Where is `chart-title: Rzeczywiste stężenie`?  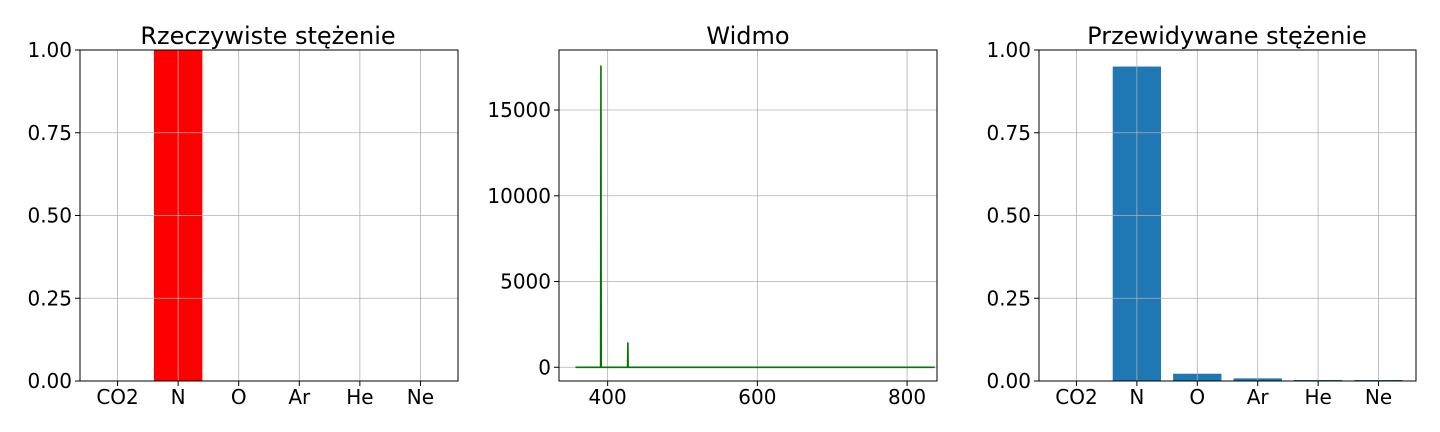
chart-title: Rzeczywiste stężenie is located at coordinates (267, 36).